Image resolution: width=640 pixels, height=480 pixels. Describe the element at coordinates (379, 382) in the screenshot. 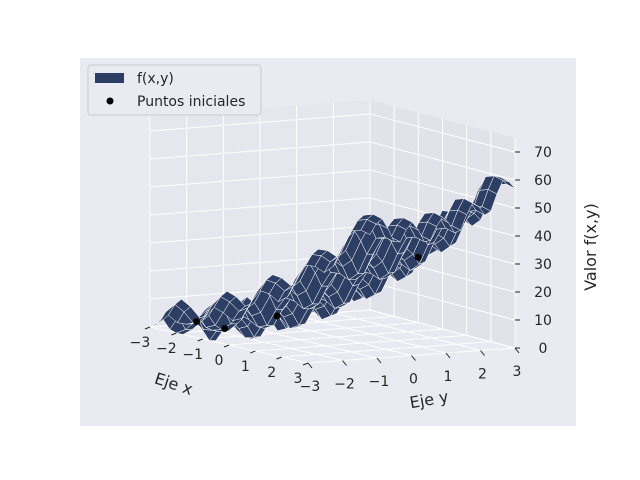

I see `y-tick-label: −1` at that location.